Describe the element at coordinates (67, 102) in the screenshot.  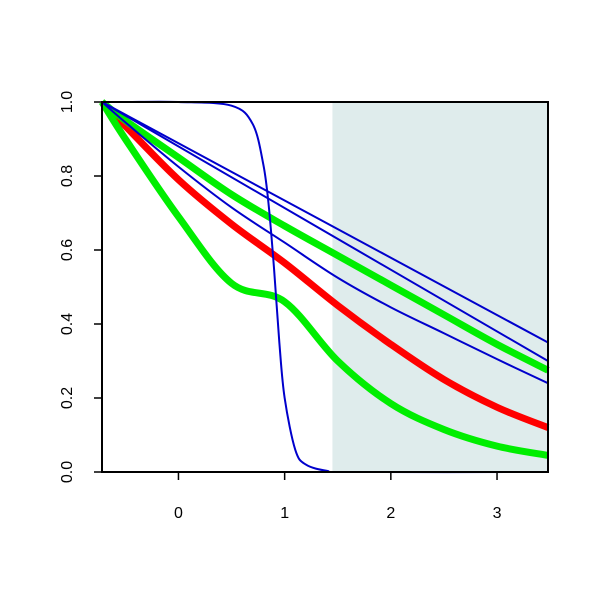
I see `y-tick-label: 1.0` at that location.